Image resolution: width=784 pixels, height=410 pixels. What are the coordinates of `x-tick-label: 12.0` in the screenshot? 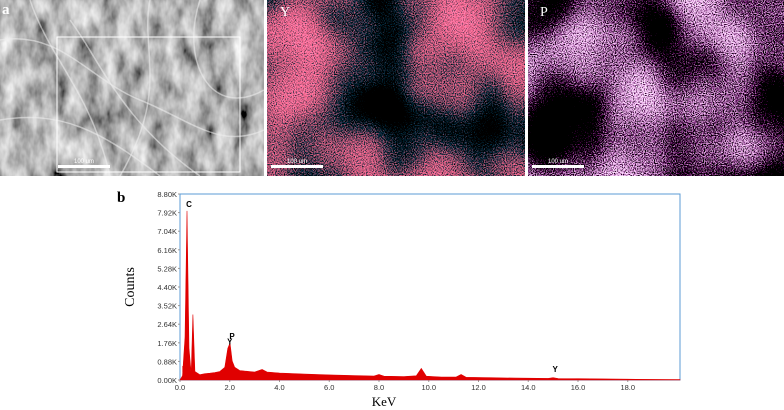 It's located at (478, 387).